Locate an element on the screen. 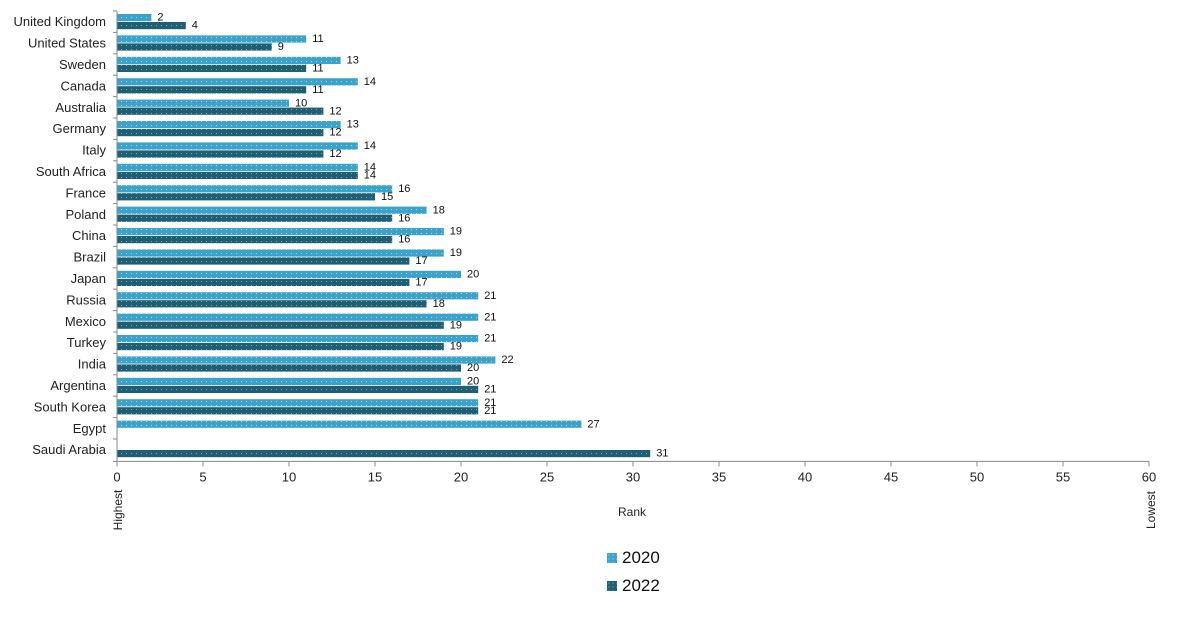 Image resolution: width=1181 pixels, height=629 pixels. x-tick-label-0: 0 is located at coordinates (116, 476).